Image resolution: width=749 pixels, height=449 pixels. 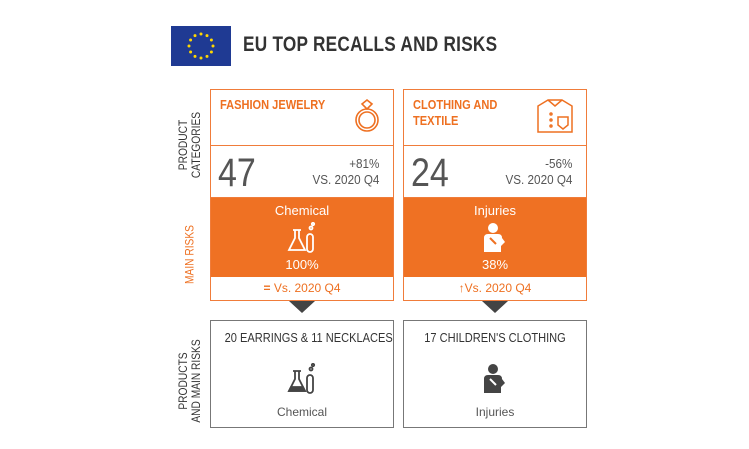 I want to click on shirt-icon, so click(x=555, y=118).